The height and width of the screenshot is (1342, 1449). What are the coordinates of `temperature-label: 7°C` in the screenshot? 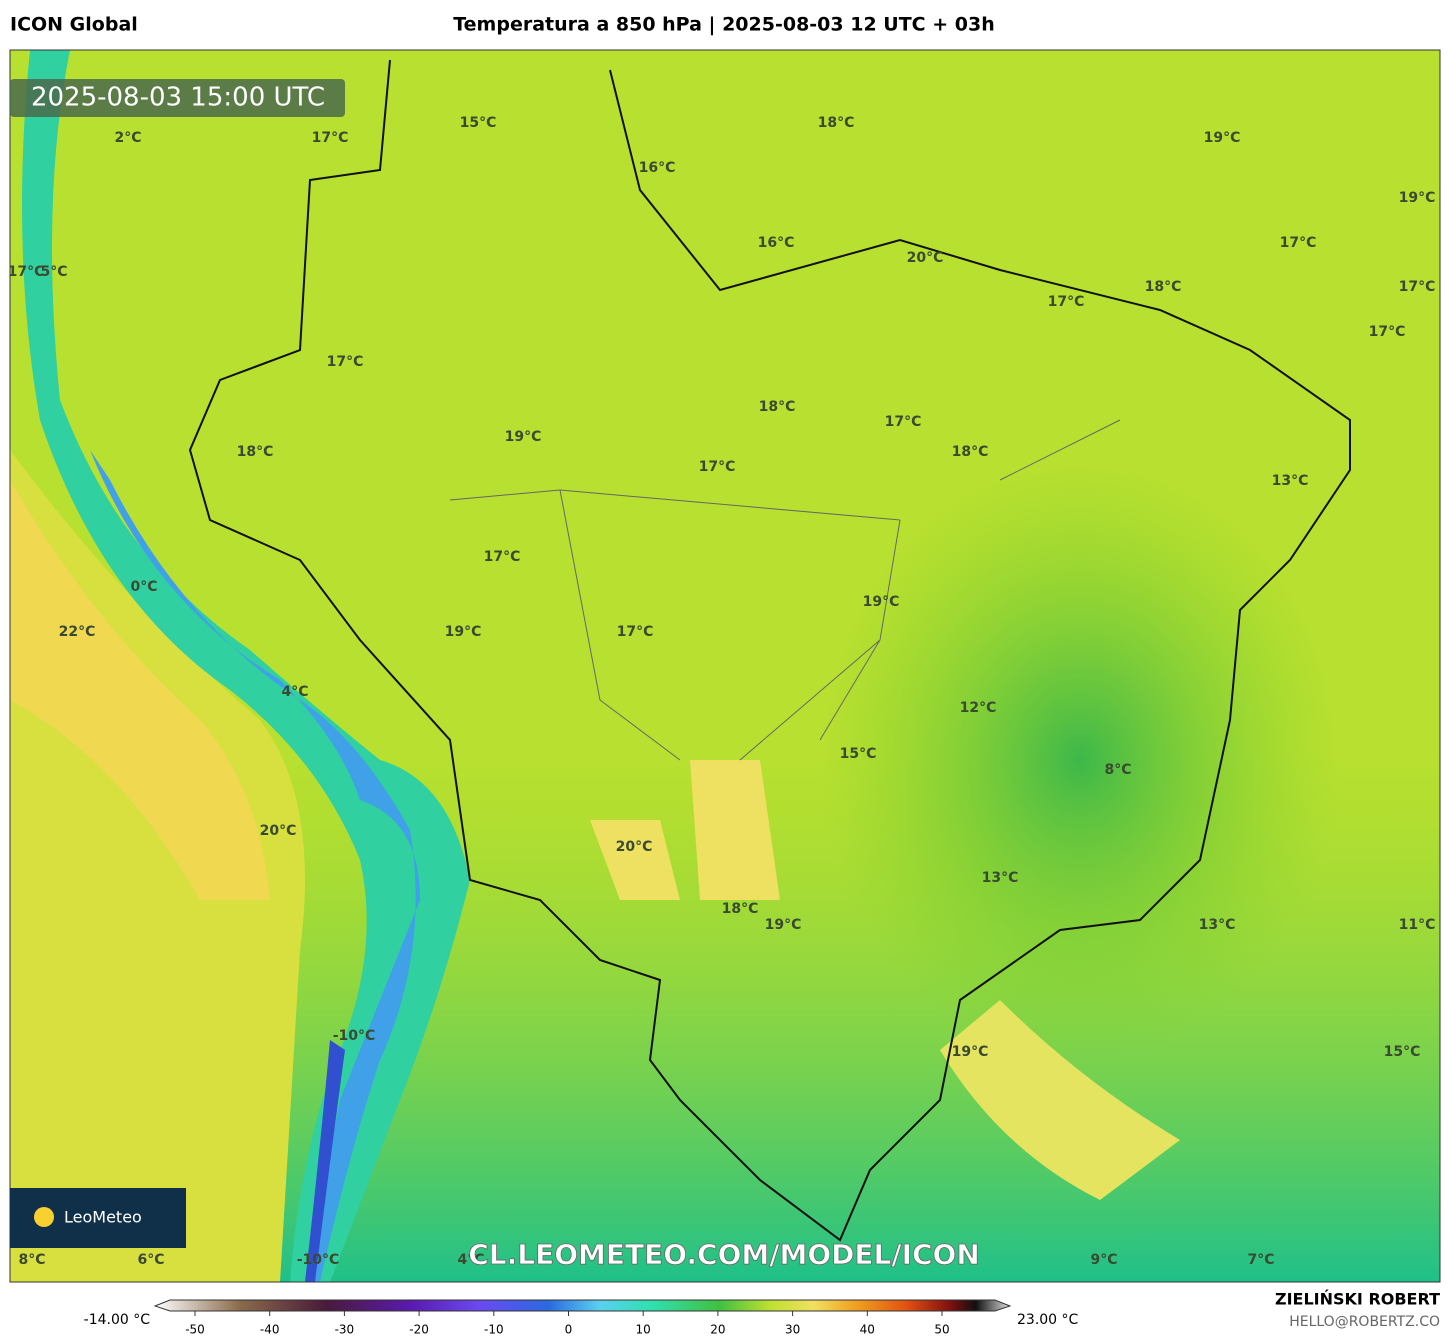 It's located at (1260, 1260).